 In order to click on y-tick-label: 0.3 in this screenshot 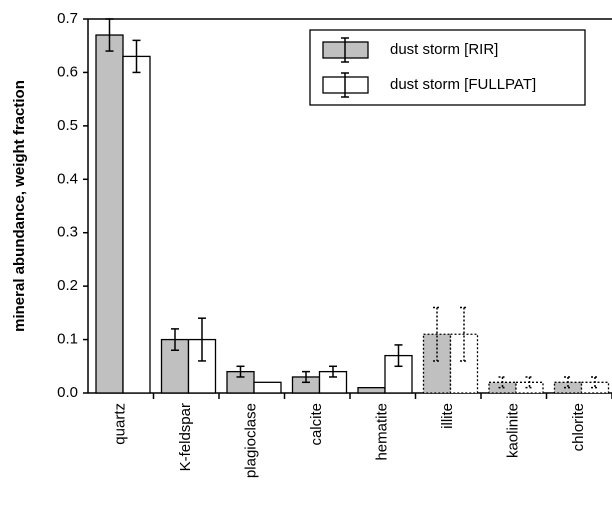, I will do `click(67, 232)`.